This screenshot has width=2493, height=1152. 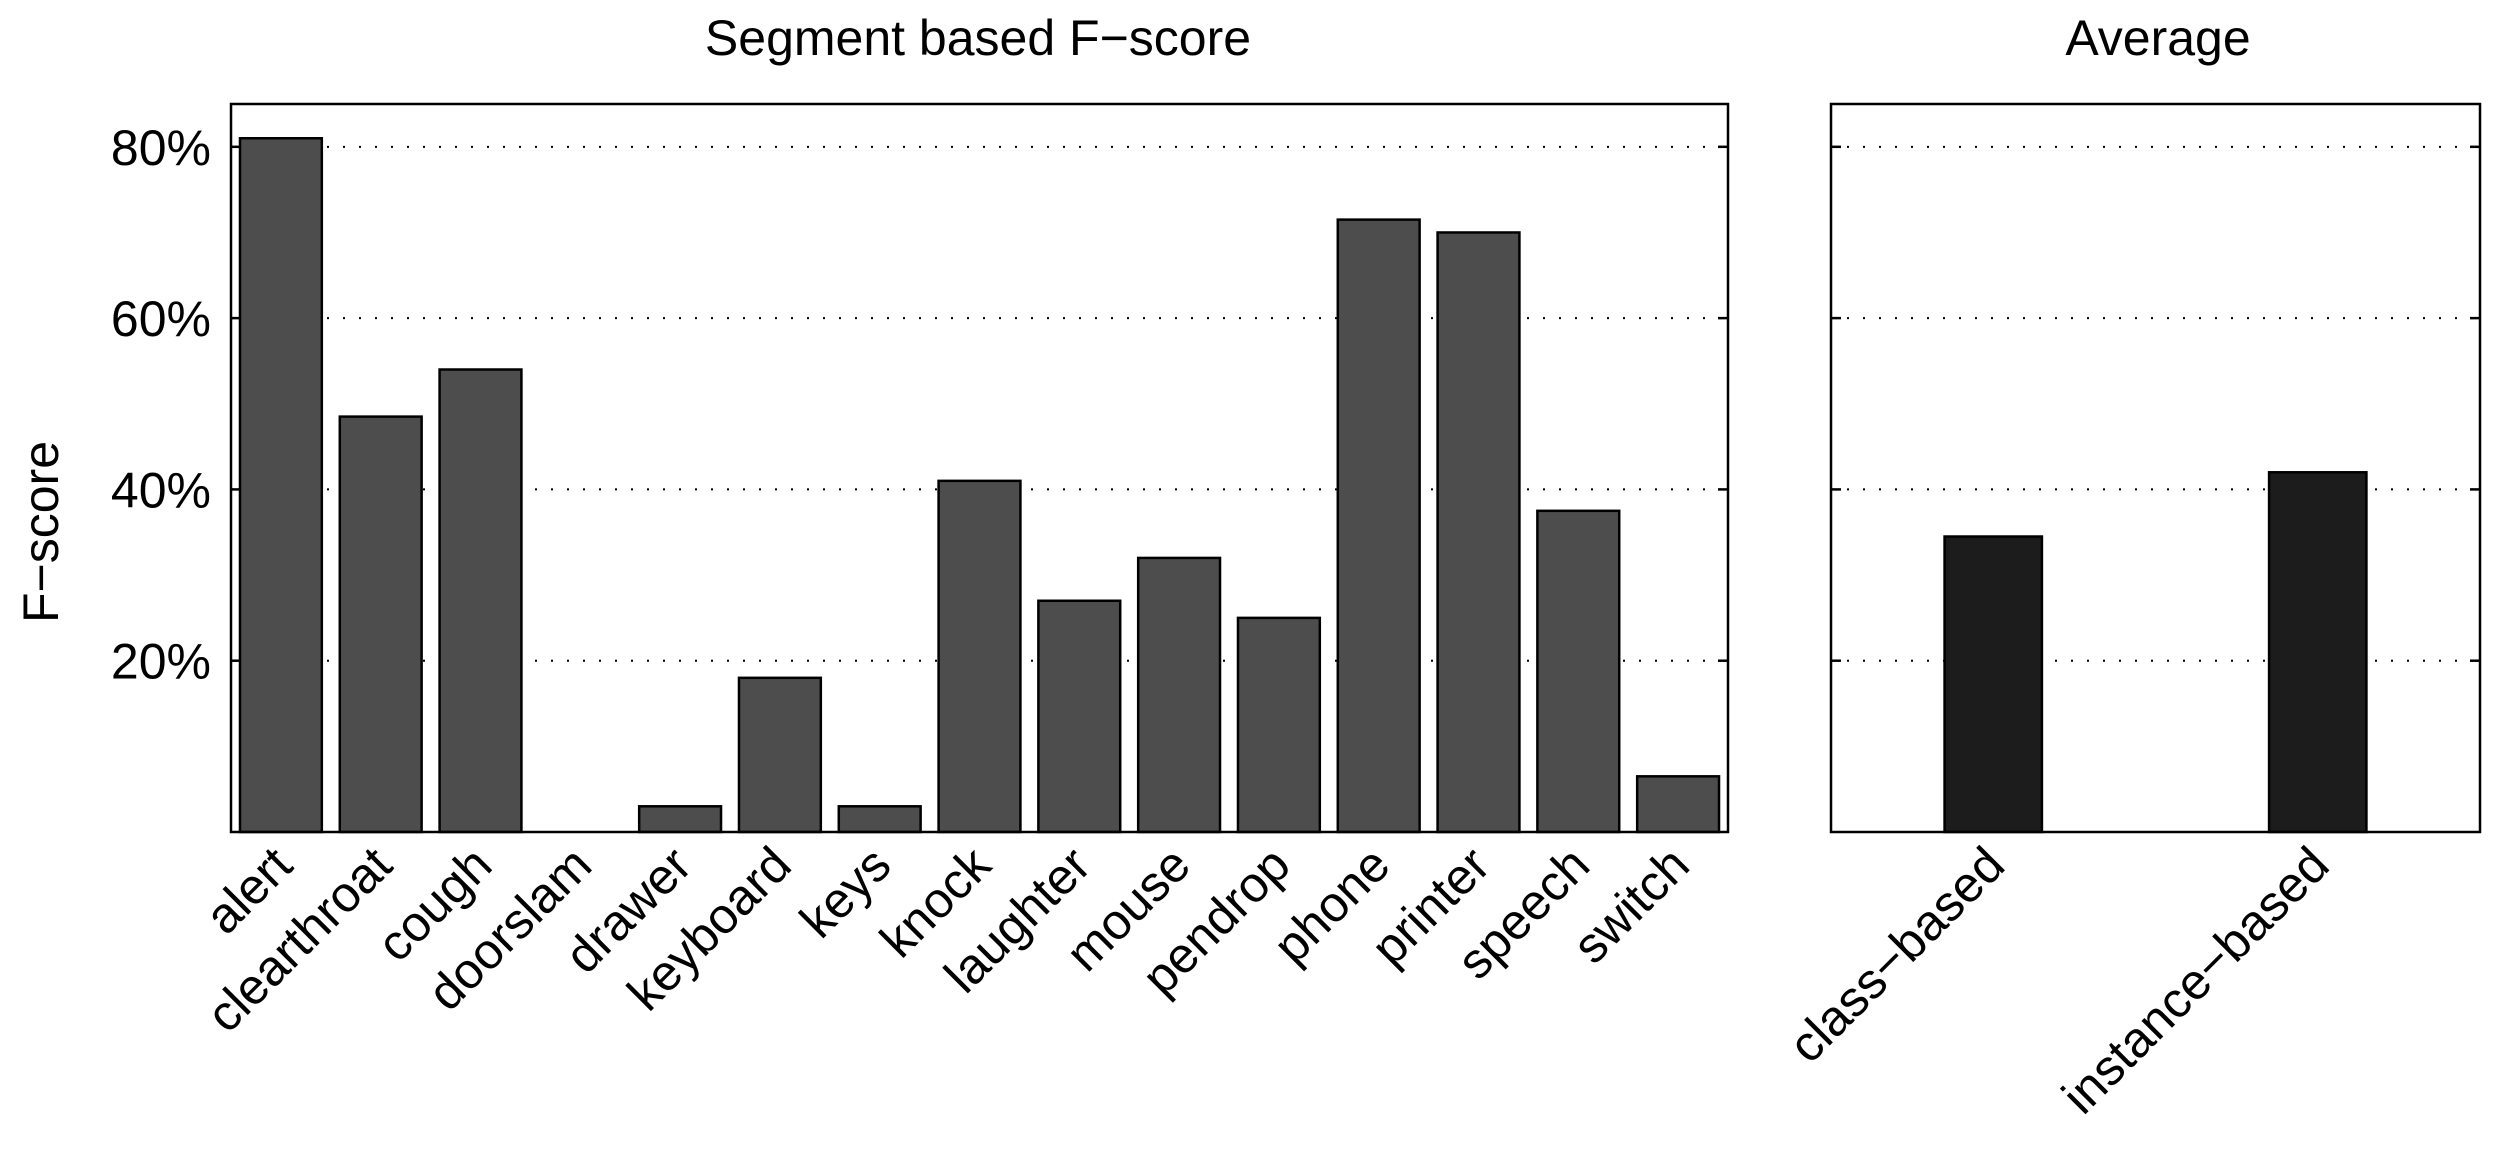 What do you see at coordinates (1179, 695) in the screenshot?
I see `bar-mouse` at bounding box center [1179, 695].